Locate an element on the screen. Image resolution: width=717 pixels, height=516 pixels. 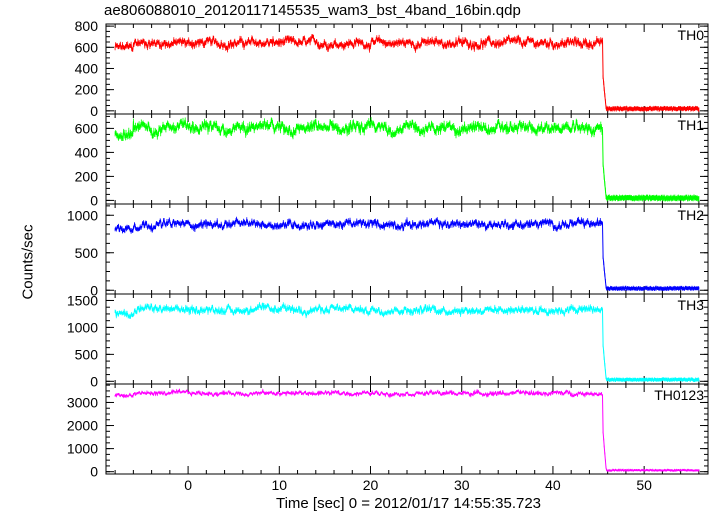
x-tick-label: 30 is located at coordinates (462, 485).